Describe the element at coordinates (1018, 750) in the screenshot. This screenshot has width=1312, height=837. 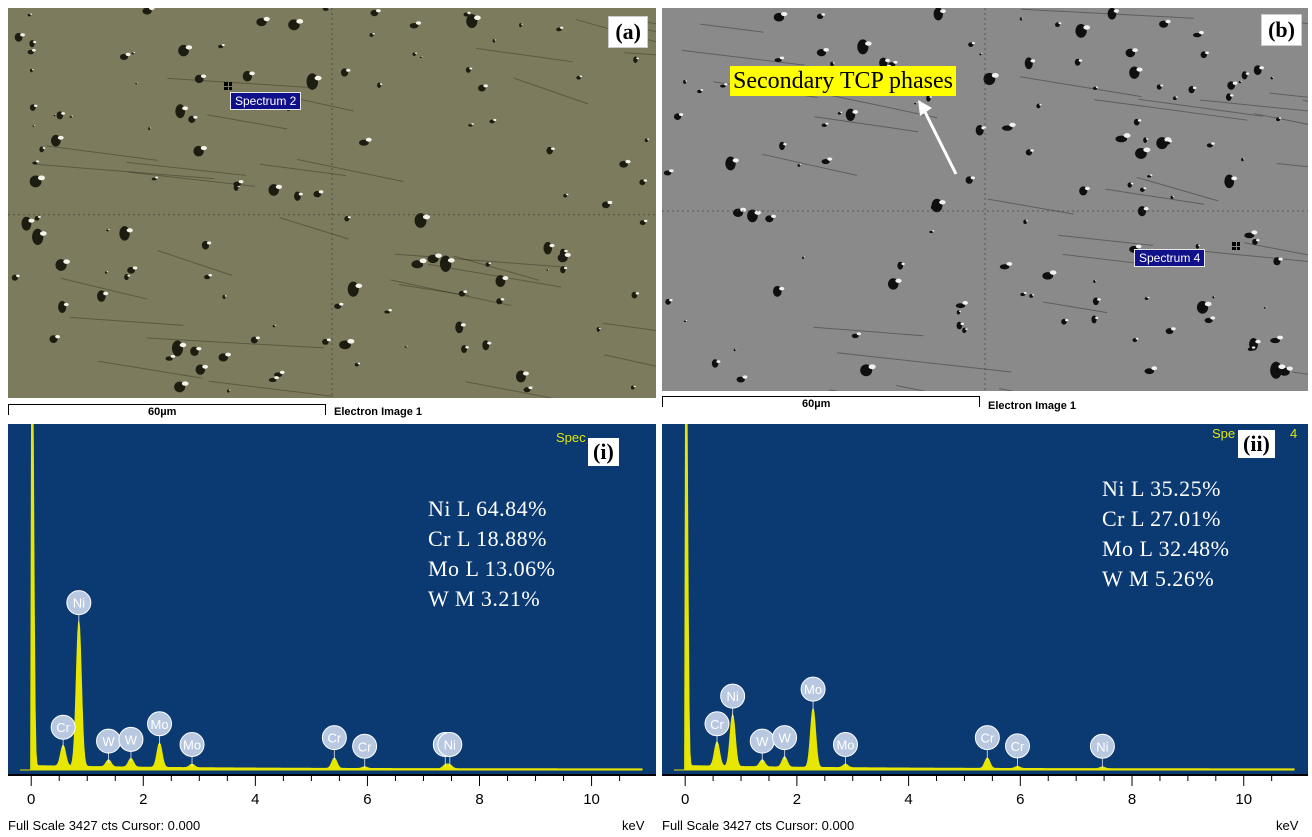
I see `peak-label-cr: Cr` at that location.